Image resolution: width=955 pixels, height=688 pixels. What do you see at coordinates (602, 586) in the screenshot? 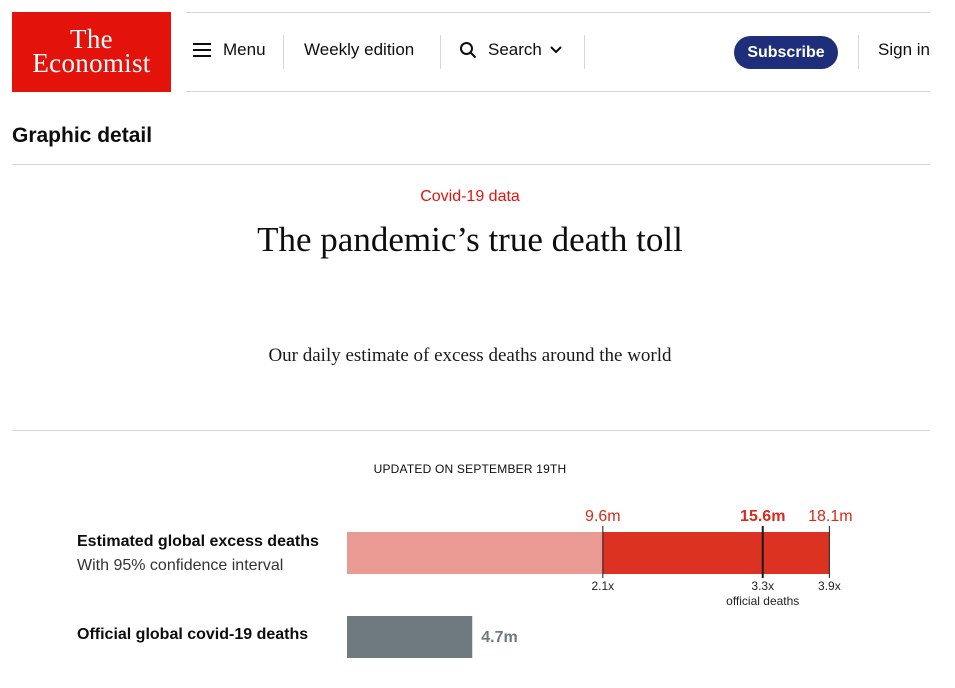
I see `lower-ratio-label: 2.1x` at bounding box center [602, 586].